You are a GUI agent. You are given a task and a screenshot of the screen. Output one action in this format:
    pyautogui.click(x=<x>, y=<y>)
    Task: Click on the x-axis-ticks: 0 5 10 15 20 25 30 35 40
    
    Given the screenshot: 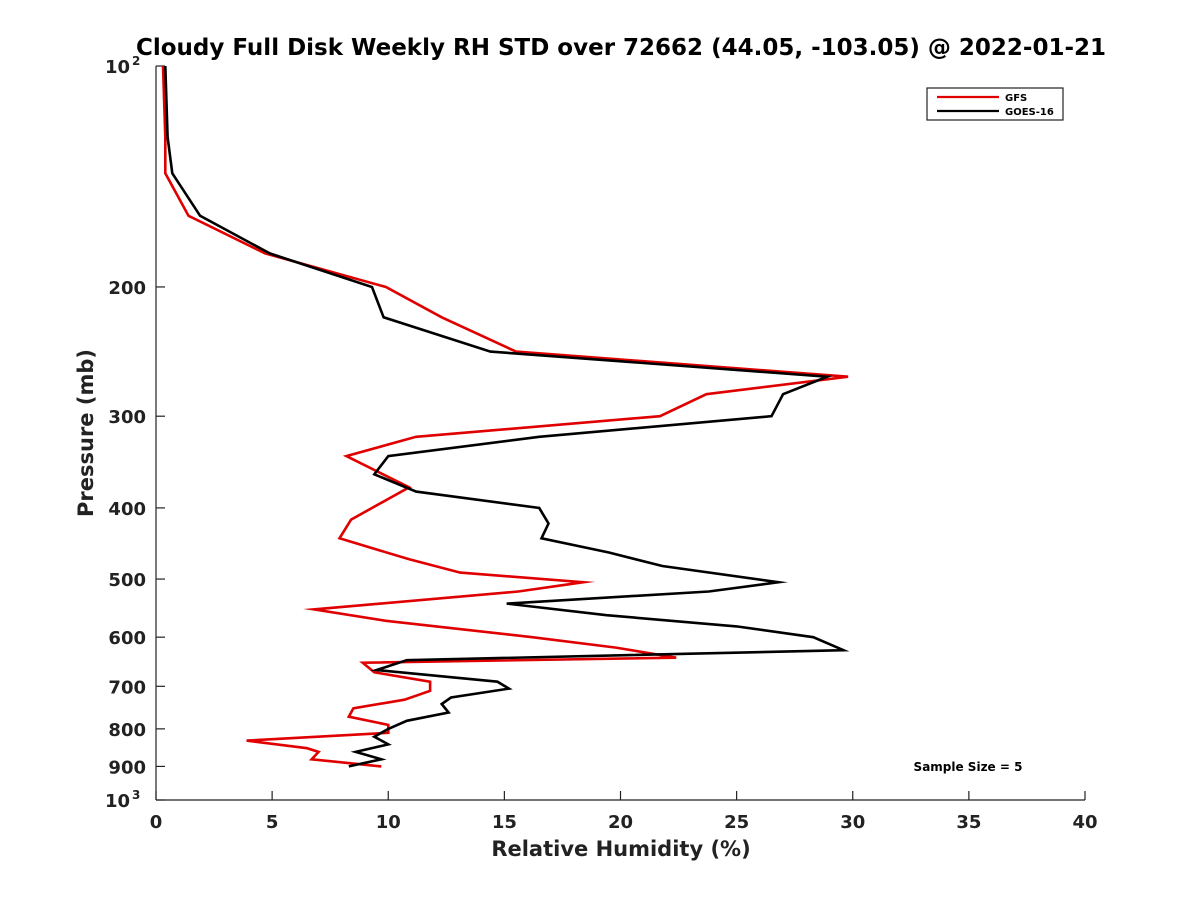 What is the action you would take?
    pyautogui.click(x=624, y=812)
    